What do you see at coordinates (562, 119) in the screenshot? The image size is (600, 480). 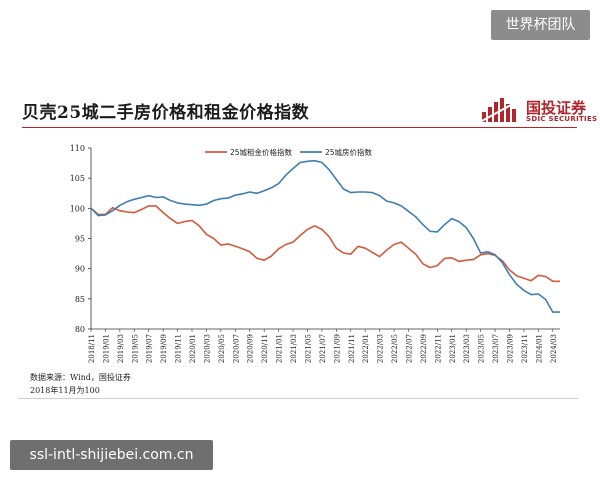 I see `logo-english-text: SDIC SECURITIES` at bounding box center [562, 119].